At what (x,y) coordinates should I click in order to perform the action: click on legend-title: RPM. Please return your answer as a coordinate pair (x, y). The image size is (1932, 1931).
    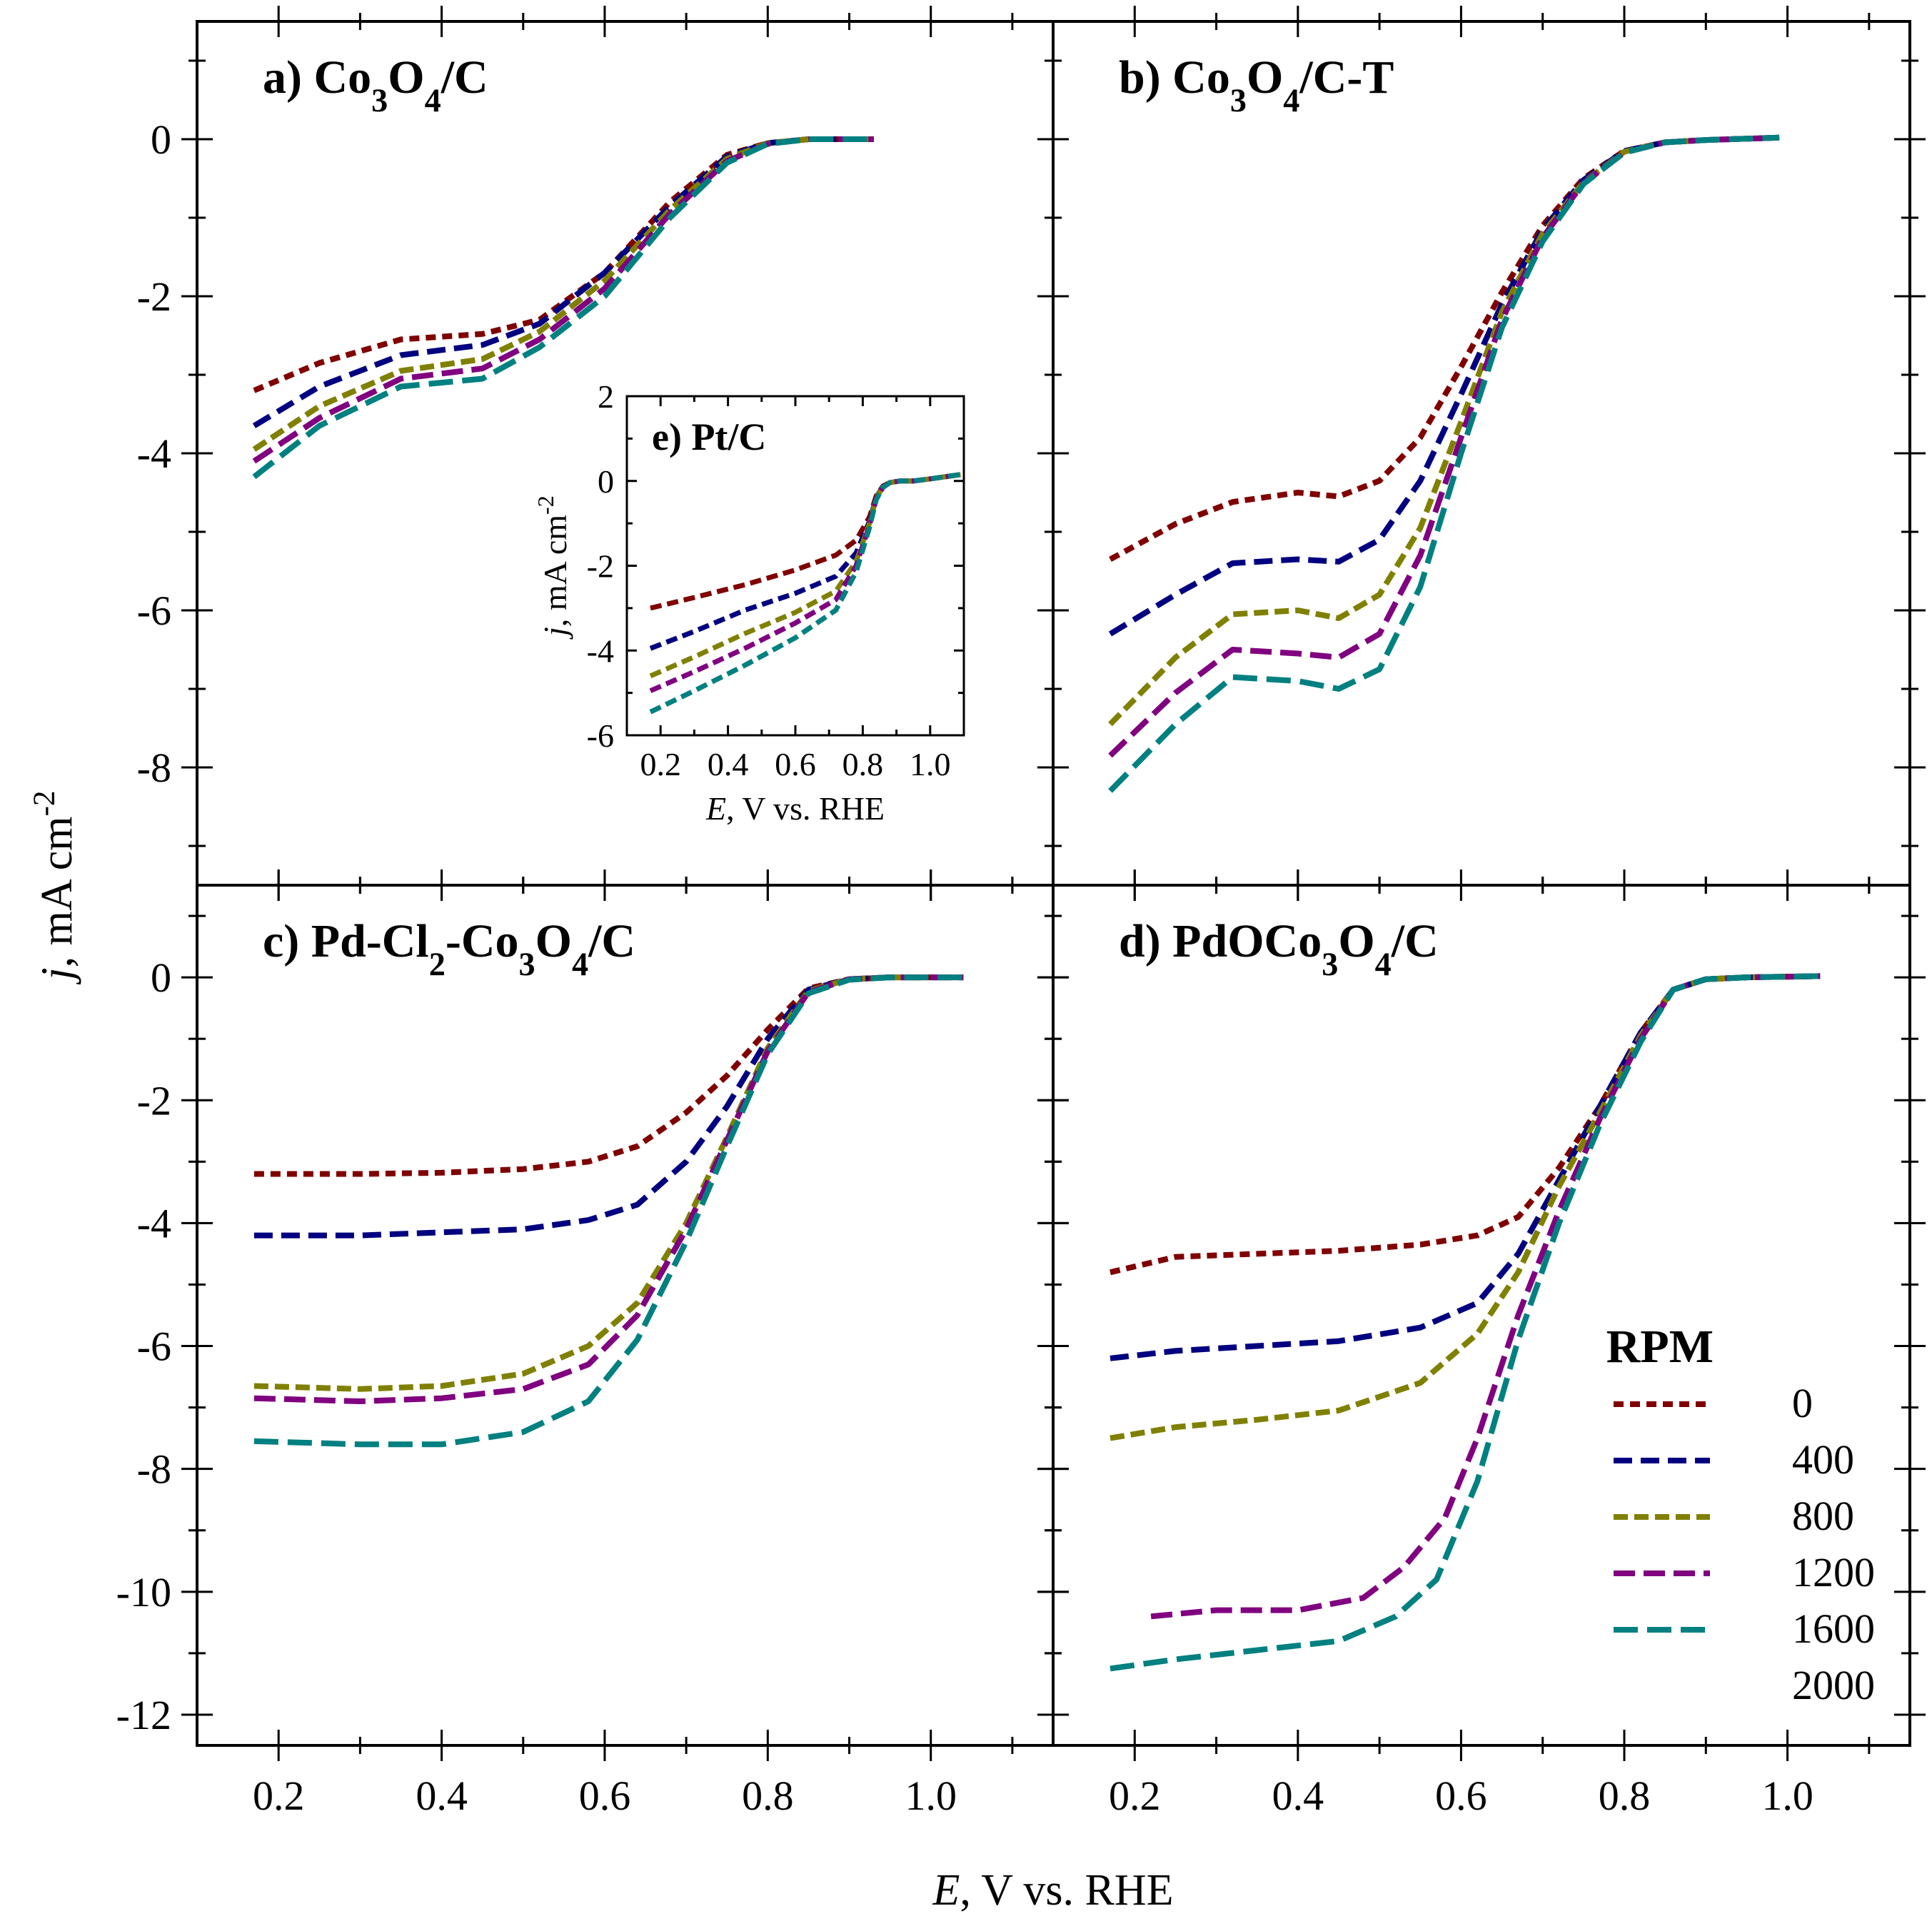
    Looking at the image, I should click on (1660, 1347).